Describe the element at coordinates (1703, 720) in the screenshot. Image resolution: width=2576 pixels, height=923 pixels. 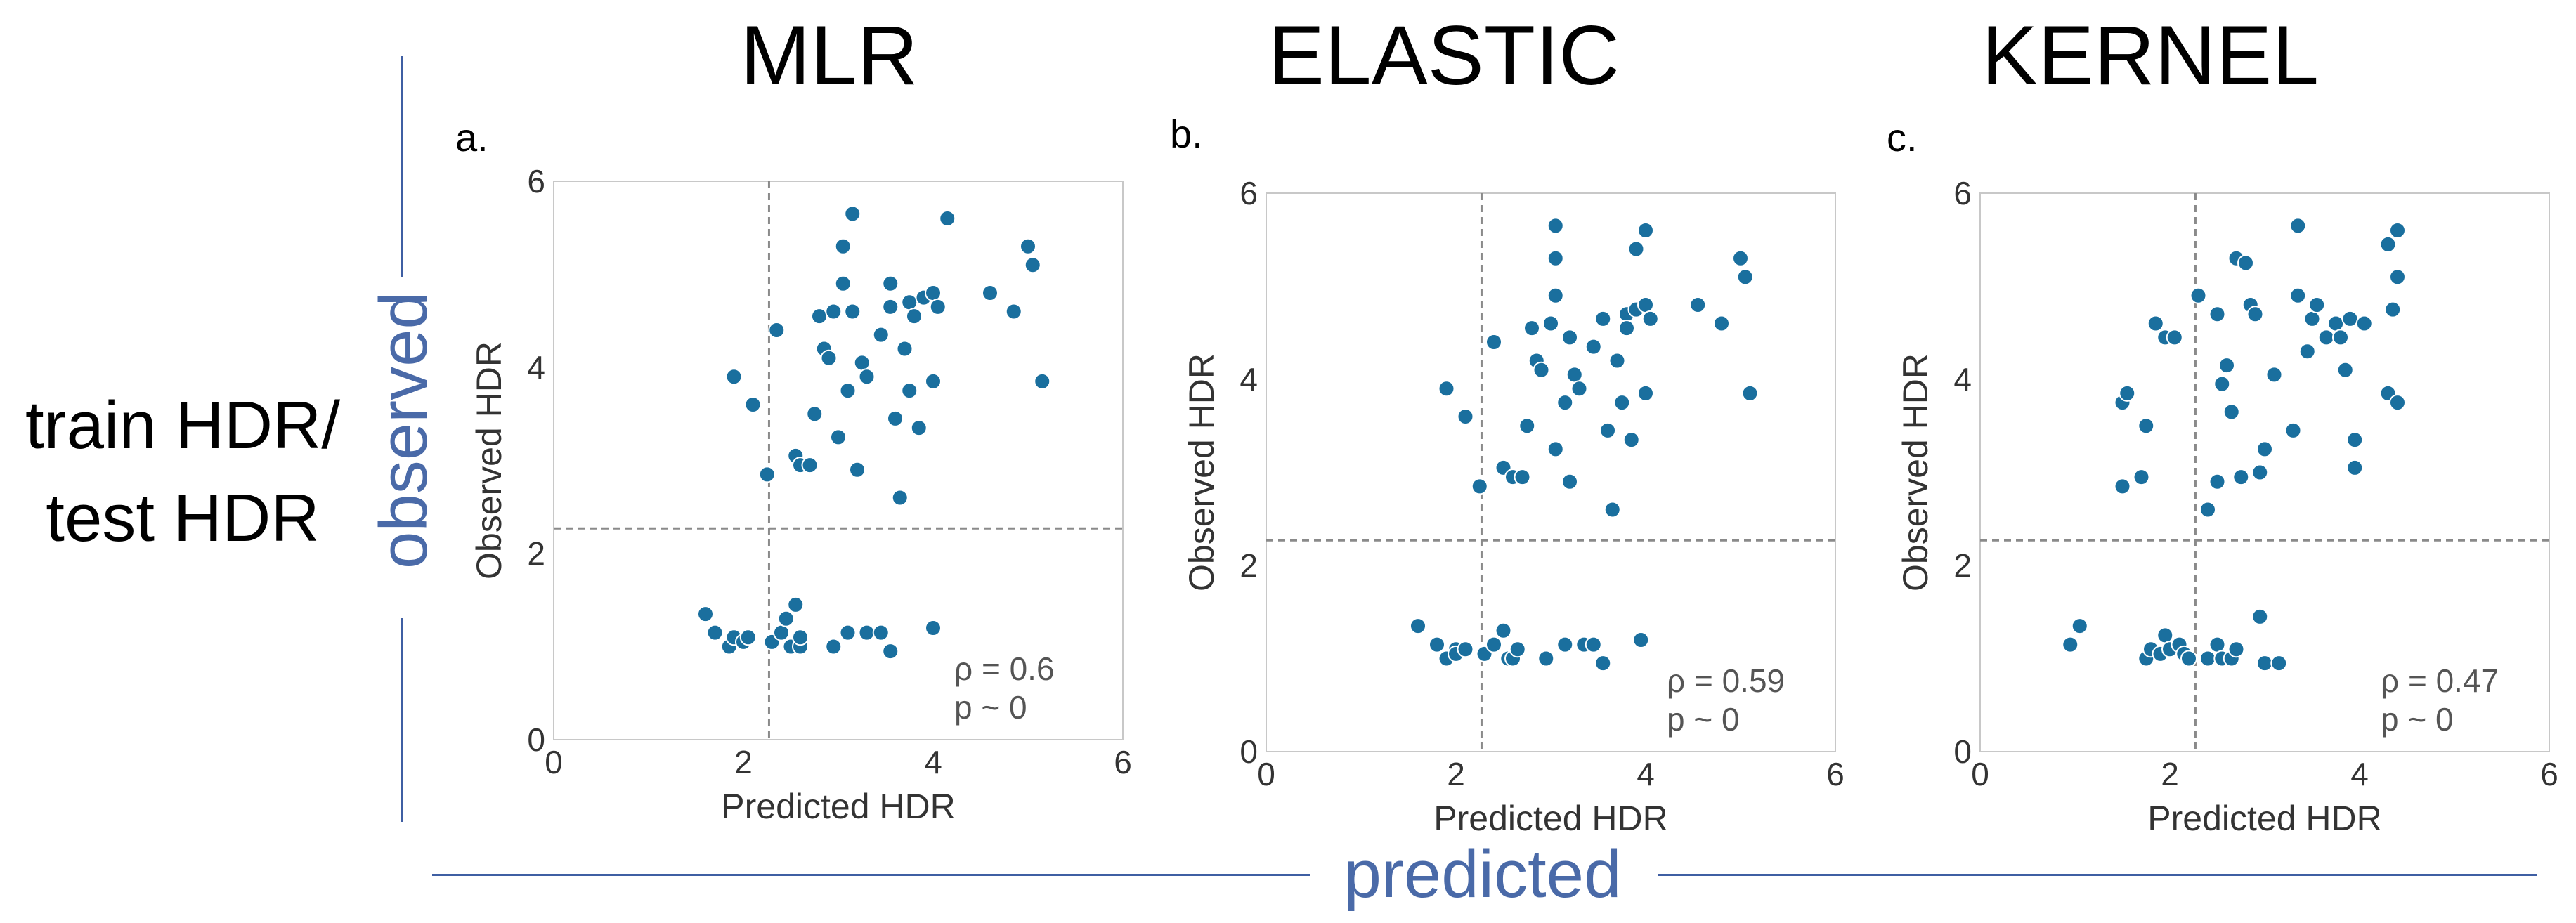
I see `chart-elastic-pvalue: p ~ 0` at that location.